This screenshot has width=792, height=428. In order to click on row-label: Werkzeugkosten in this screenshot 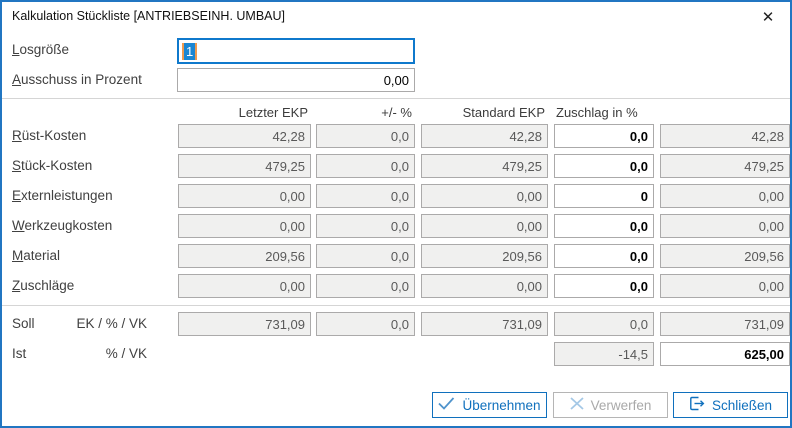, I will do `click(62, 225)`.